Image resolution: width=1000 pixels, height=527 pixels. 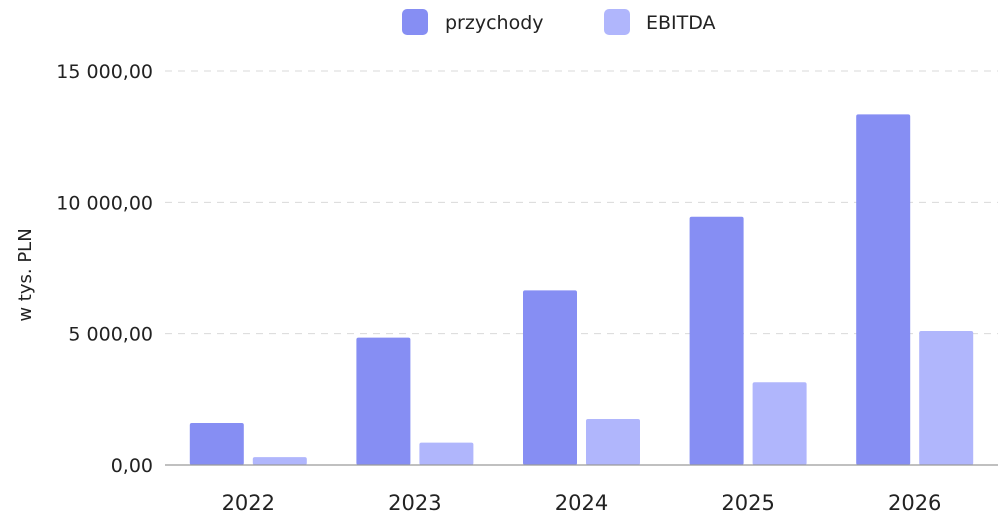 What do you see at coordinates (494, 23) in the screenshot?
I see `legend-label-przychody: przychody` at bounding box center [494, 23].